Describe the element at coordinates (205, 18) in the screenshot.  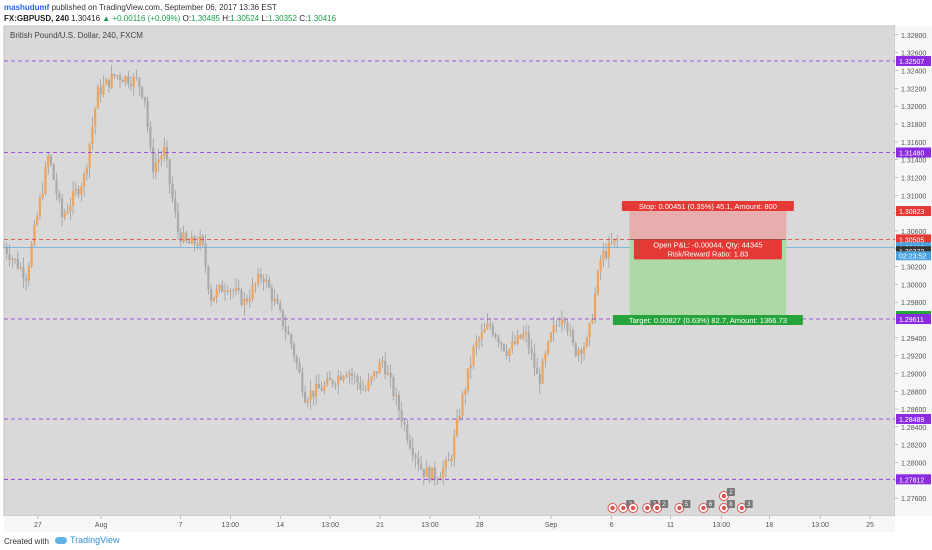
I see `open-value: 1.30485` at that location.